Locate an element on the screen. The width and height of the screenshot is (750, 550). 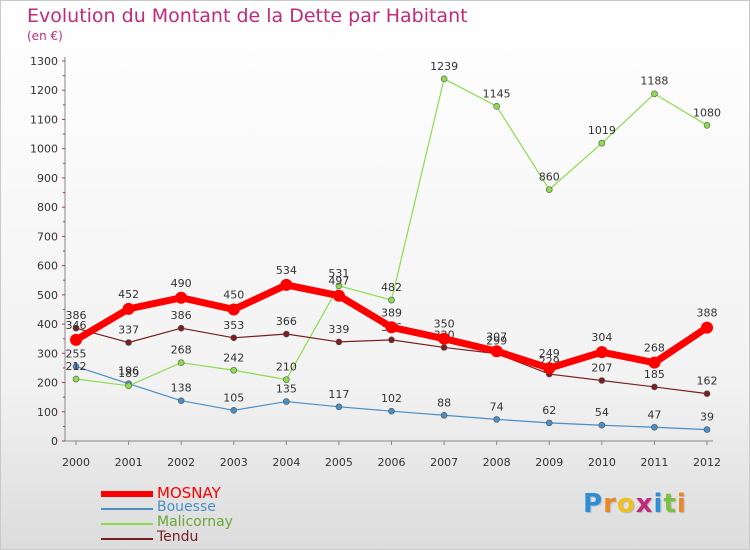
y-tick-label: 0 is located at coordinates (54, 441).